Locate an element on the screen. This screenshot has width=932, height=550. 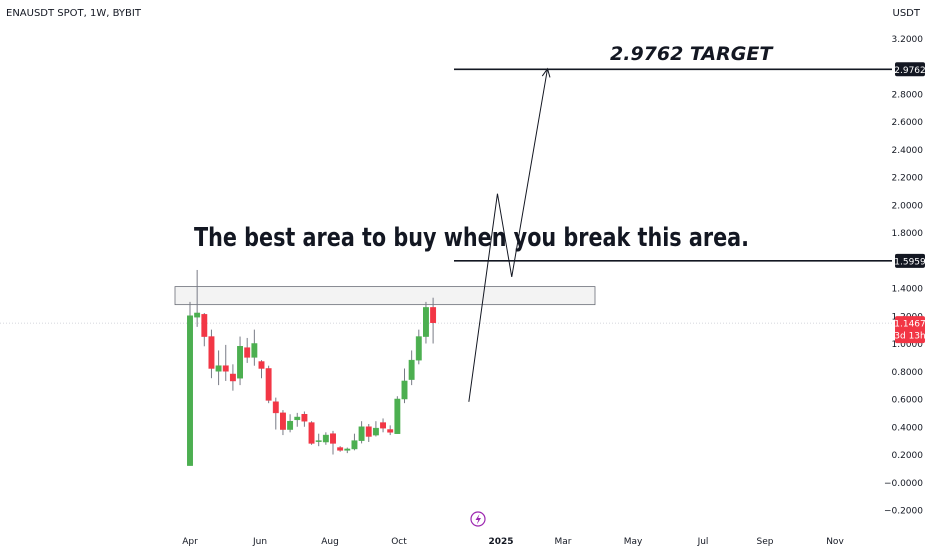
level-tag-text: 1.5959 is located at coordinates (910, 262).